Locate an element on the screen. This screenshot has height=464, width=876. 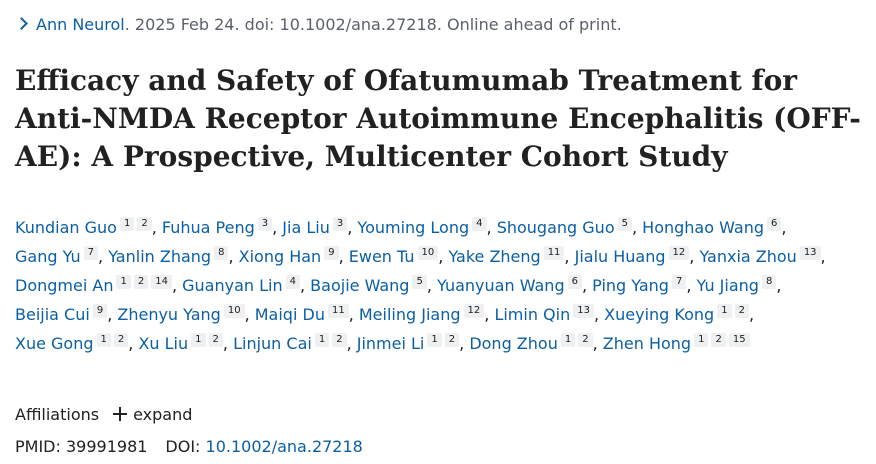
author-name-link: Xu Liu is located at coordinates (163, 343).